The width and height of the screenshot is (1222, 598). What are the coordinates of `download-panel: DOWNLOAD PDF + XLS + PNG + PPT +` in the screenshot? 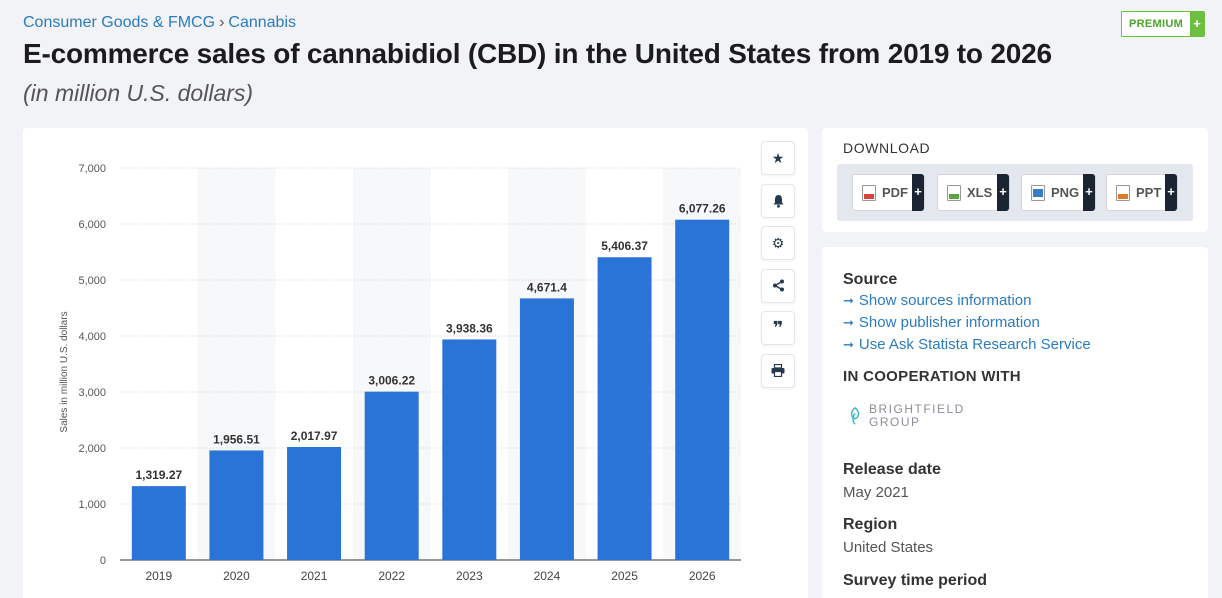 It's located at (1015, 180).